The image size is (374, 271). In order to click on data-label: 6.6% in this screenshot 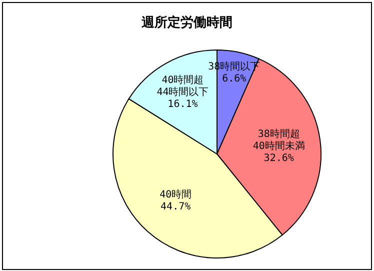, I will do `click(234, 78)`.